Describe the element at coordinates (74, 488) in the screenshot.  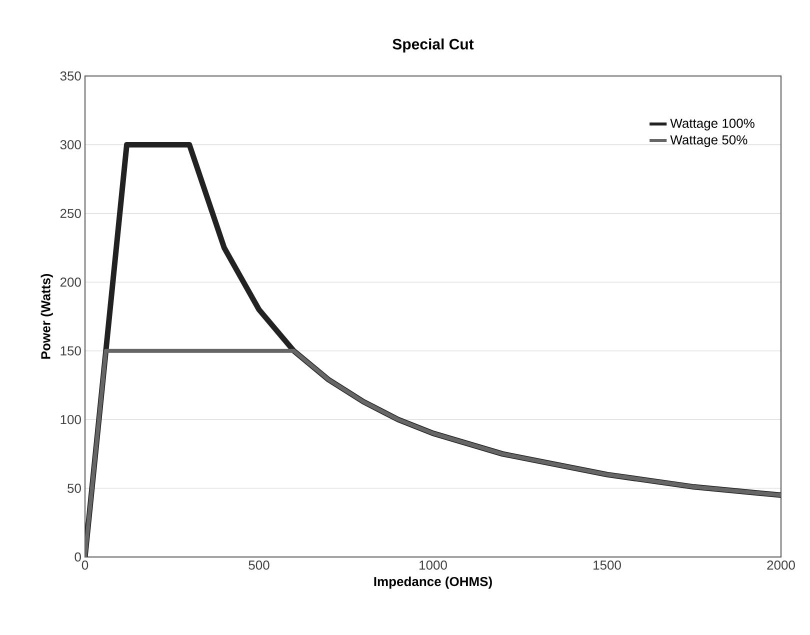
I see `y-tick-label: 50` at that location.